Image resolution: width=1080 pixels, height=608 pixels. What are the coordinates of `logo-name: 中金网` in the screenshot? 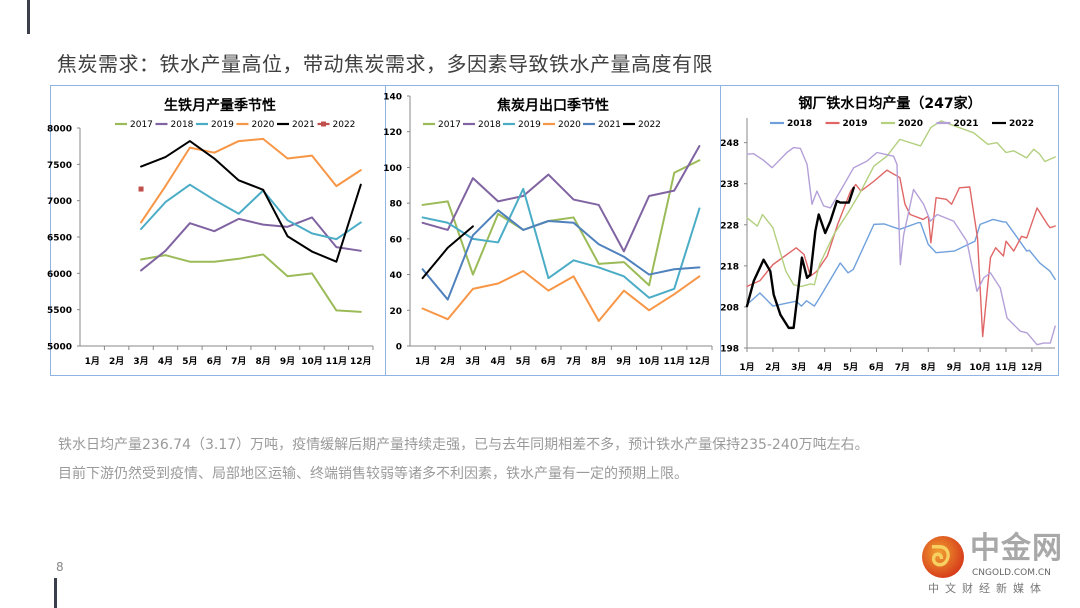 It's located at (1016, 548).